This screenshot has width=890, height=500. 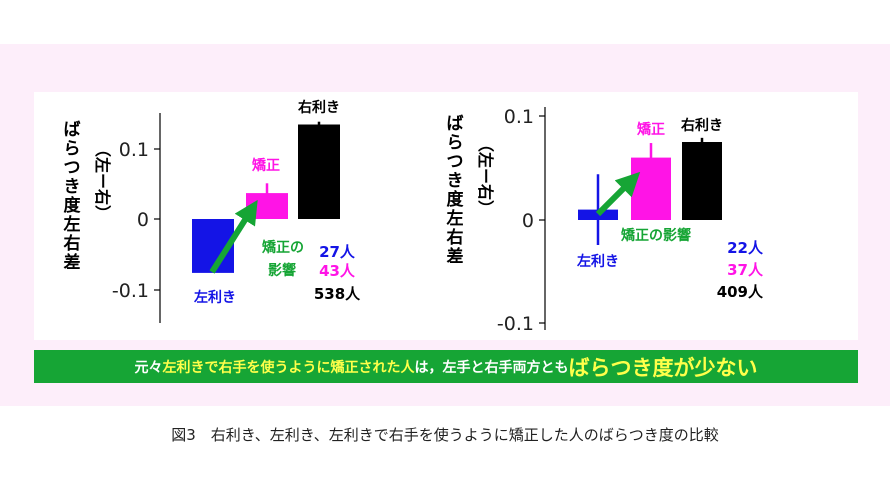 I want to click on arrow-label: 矯正の影響, so click(x=655, y=235).